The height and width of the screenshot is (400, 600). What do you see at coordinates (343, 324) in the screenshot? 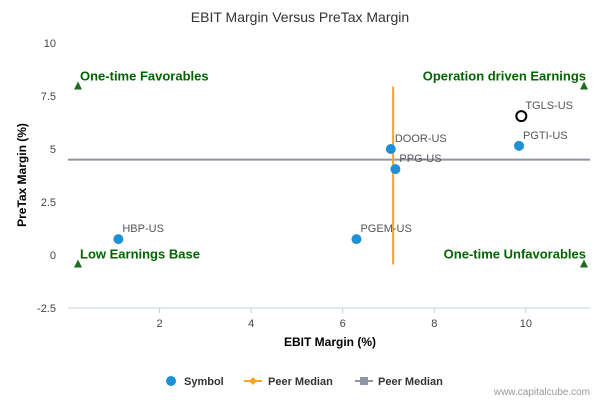
I see `x-tick-label: 6` at bounding box center [343, 324].